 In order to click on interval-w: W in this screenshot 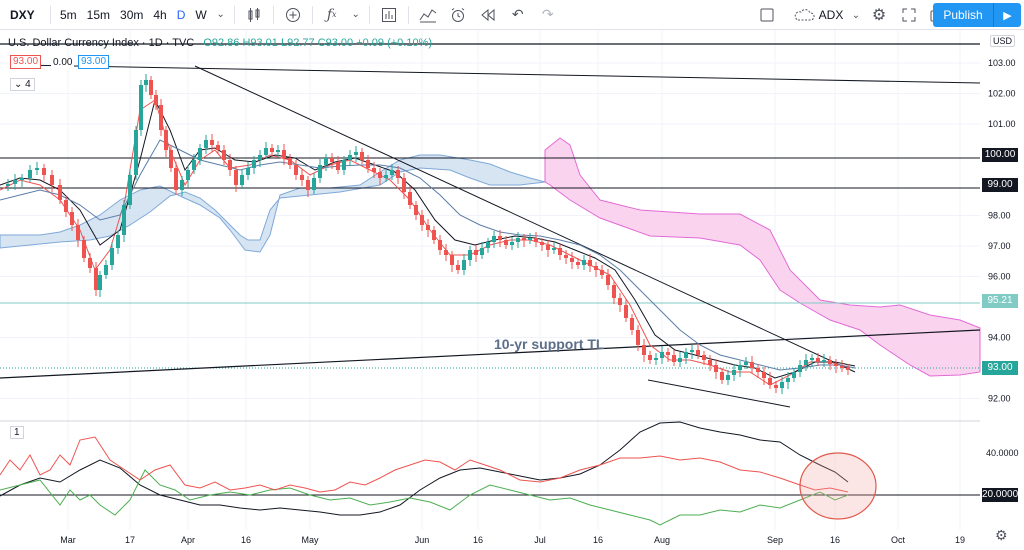, I will do `click(201, 14)`.